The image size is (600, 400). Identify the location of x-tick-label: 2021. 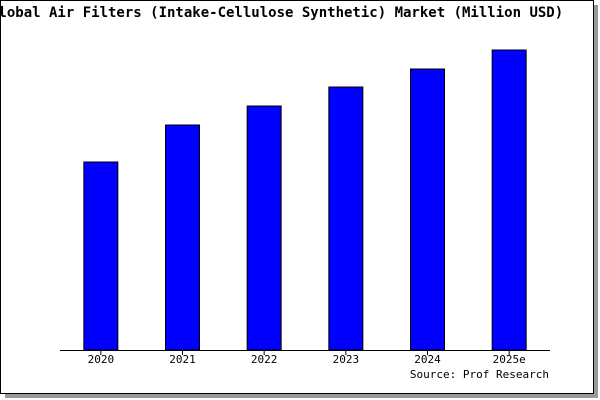
(182, 359).